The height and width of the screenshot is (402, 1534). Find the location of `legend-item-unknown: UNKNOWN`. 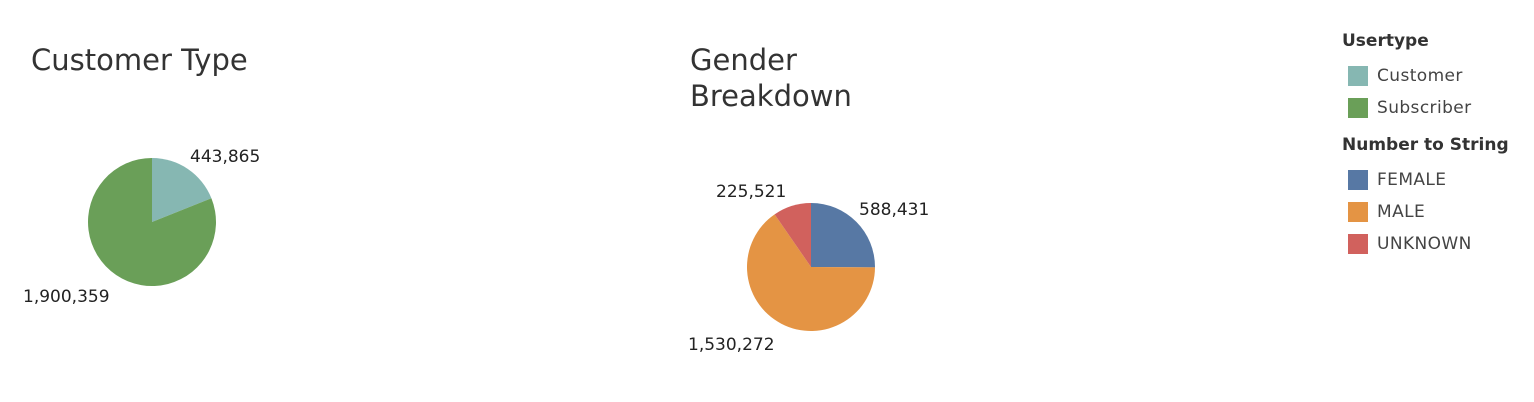

legend-item-unknown: UNKNOWN is located at coordinates (1432, 244).